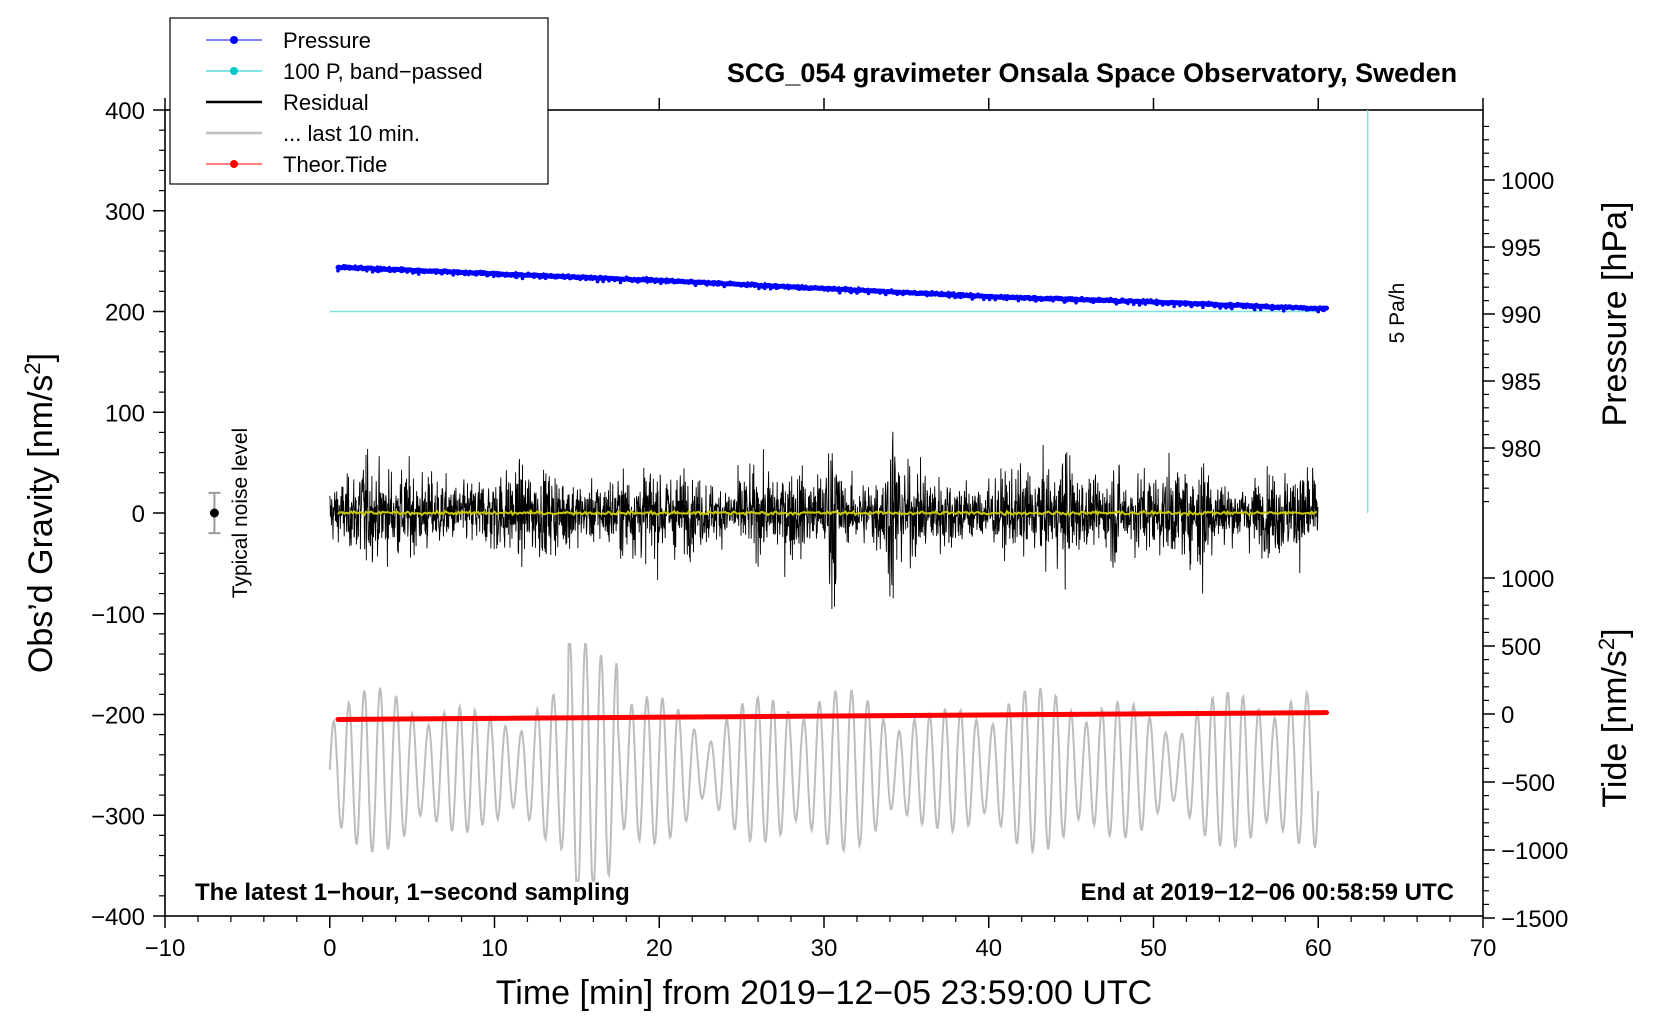  I want to click on pressure-series, so click(832, 288).